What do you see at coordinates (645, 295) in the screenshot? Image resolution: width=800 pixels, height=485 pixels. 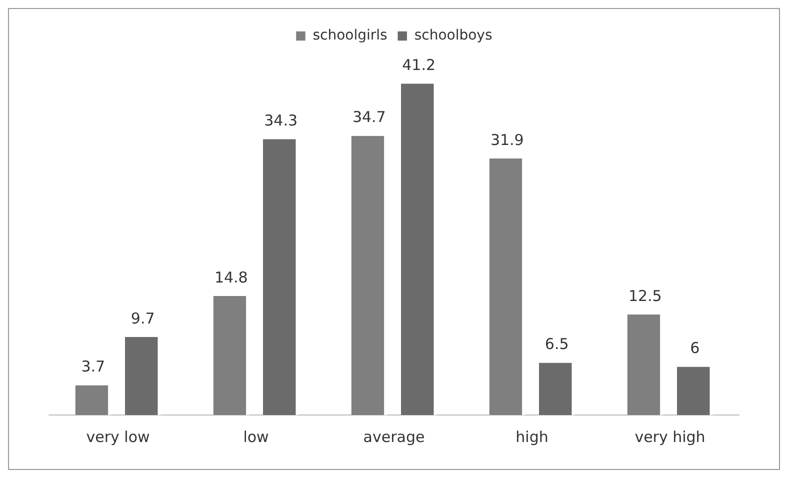 I see `data-label: 12.5` at bounding box center [645, 295].